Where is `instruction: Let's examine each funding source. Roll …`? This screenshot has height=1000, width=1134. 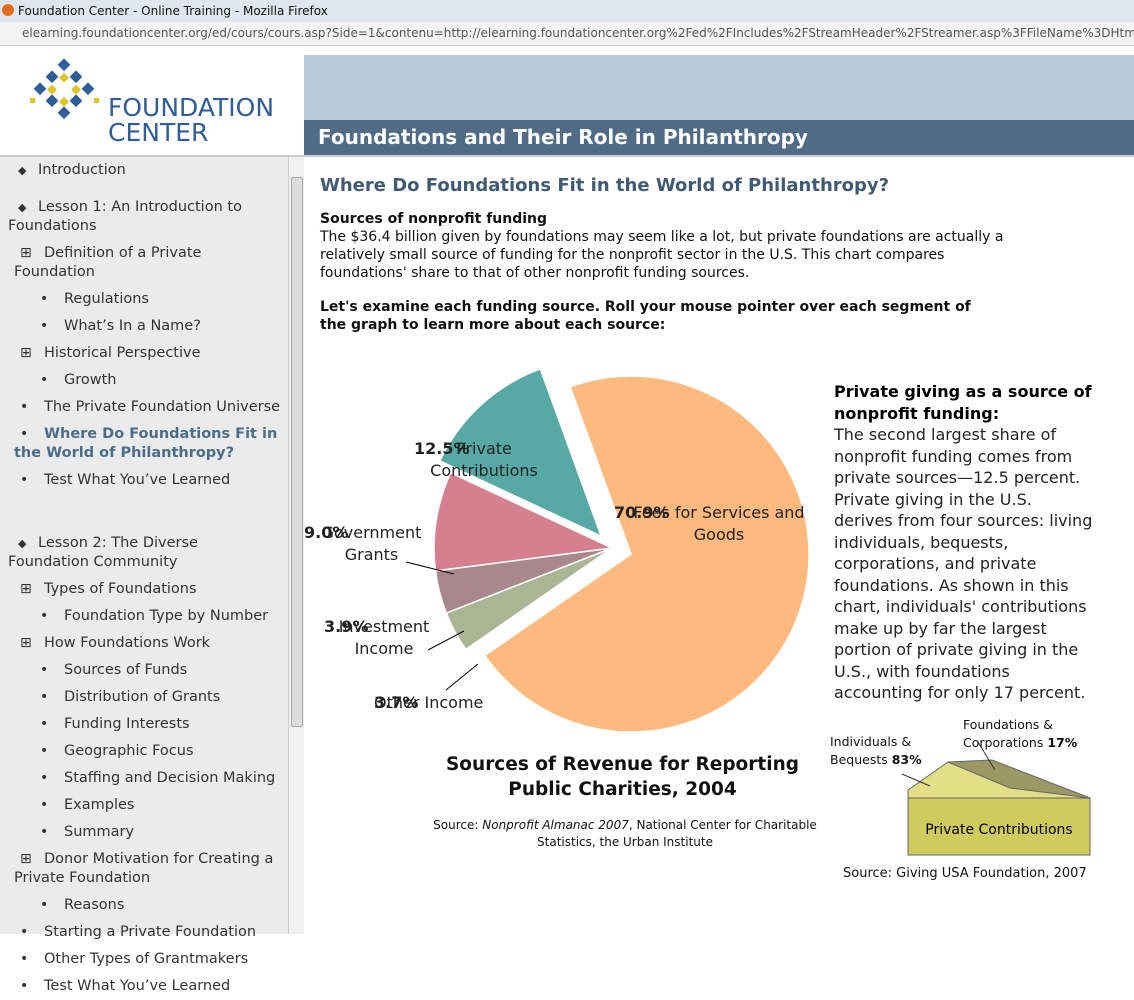 instruction: Let's examine each funding source. Roll … is located at coordinates (645, 316).